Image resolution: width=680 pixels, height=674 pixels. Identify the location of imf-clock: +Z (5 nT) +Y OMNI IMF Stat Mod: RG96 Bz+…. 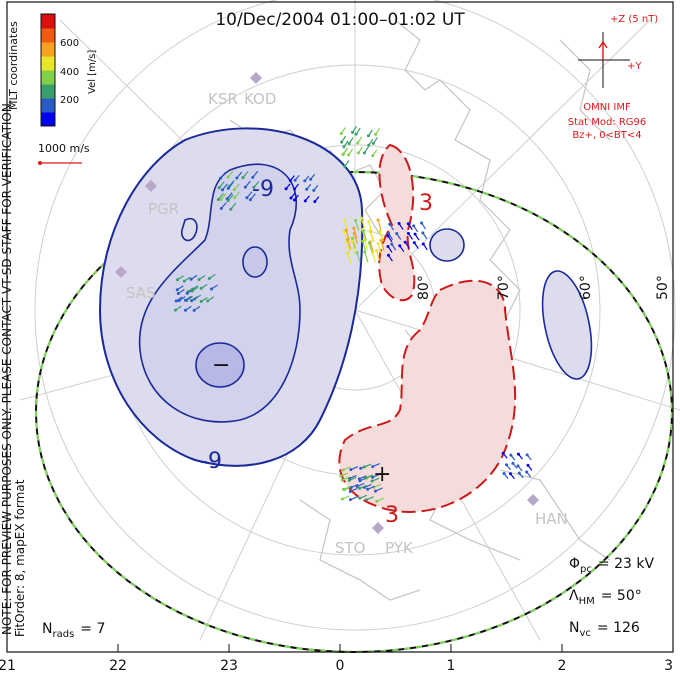
(613, 77).